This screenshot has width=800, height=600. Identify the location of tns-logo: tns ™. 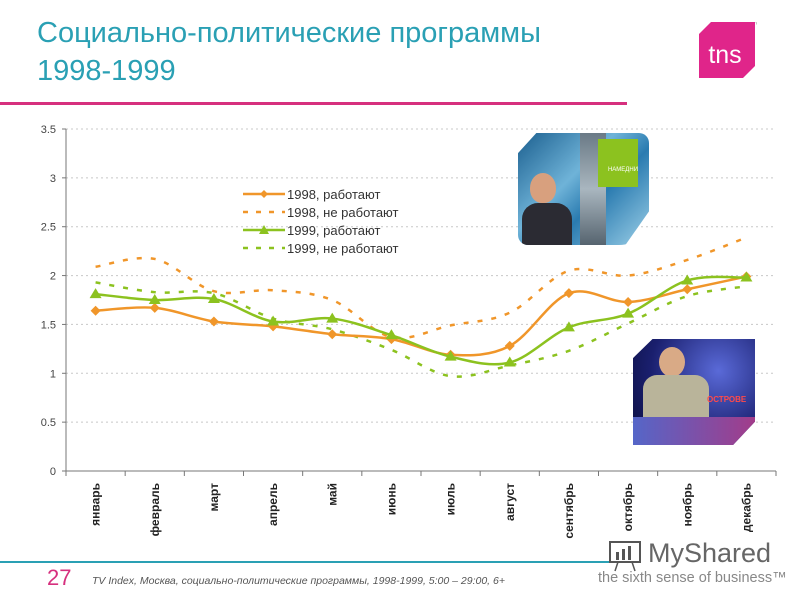
(728, 50).